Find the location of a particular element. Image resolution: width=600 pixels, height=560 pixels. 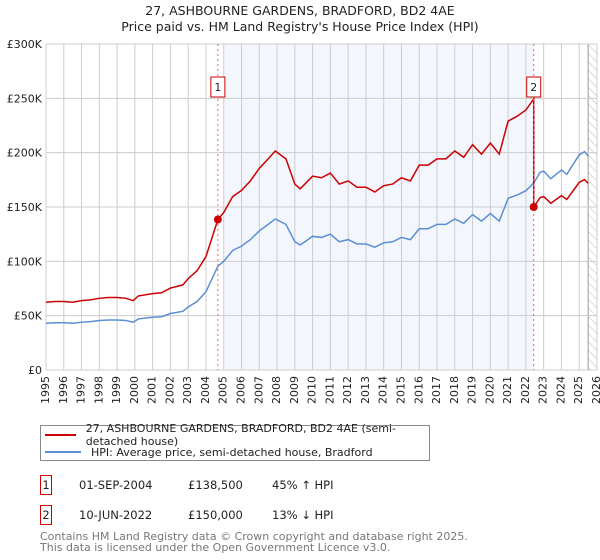

x-tick-label: 2016 is located at coordinates (418, 390).